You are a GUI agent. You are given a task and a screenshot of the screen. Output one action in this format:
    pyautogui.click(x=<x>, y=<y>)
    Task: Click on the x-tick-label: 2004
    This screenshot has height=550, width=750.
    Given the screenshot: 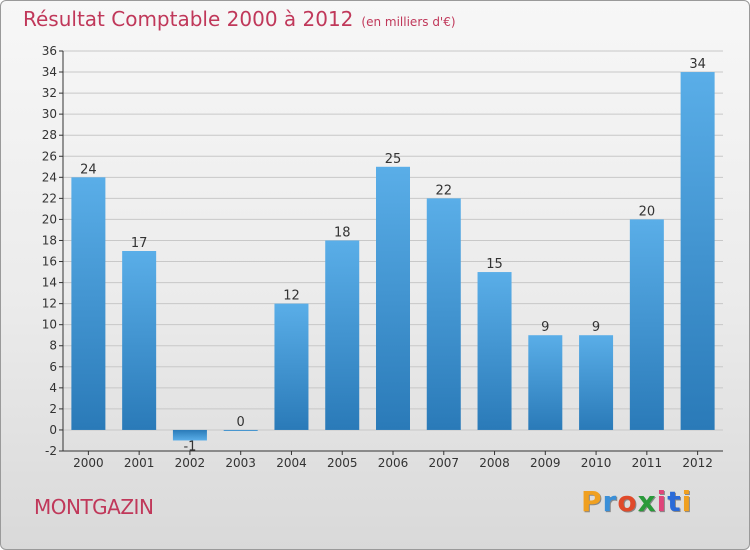 What is the action you would take?
    pyautogui.click(x=291, y=463)
    